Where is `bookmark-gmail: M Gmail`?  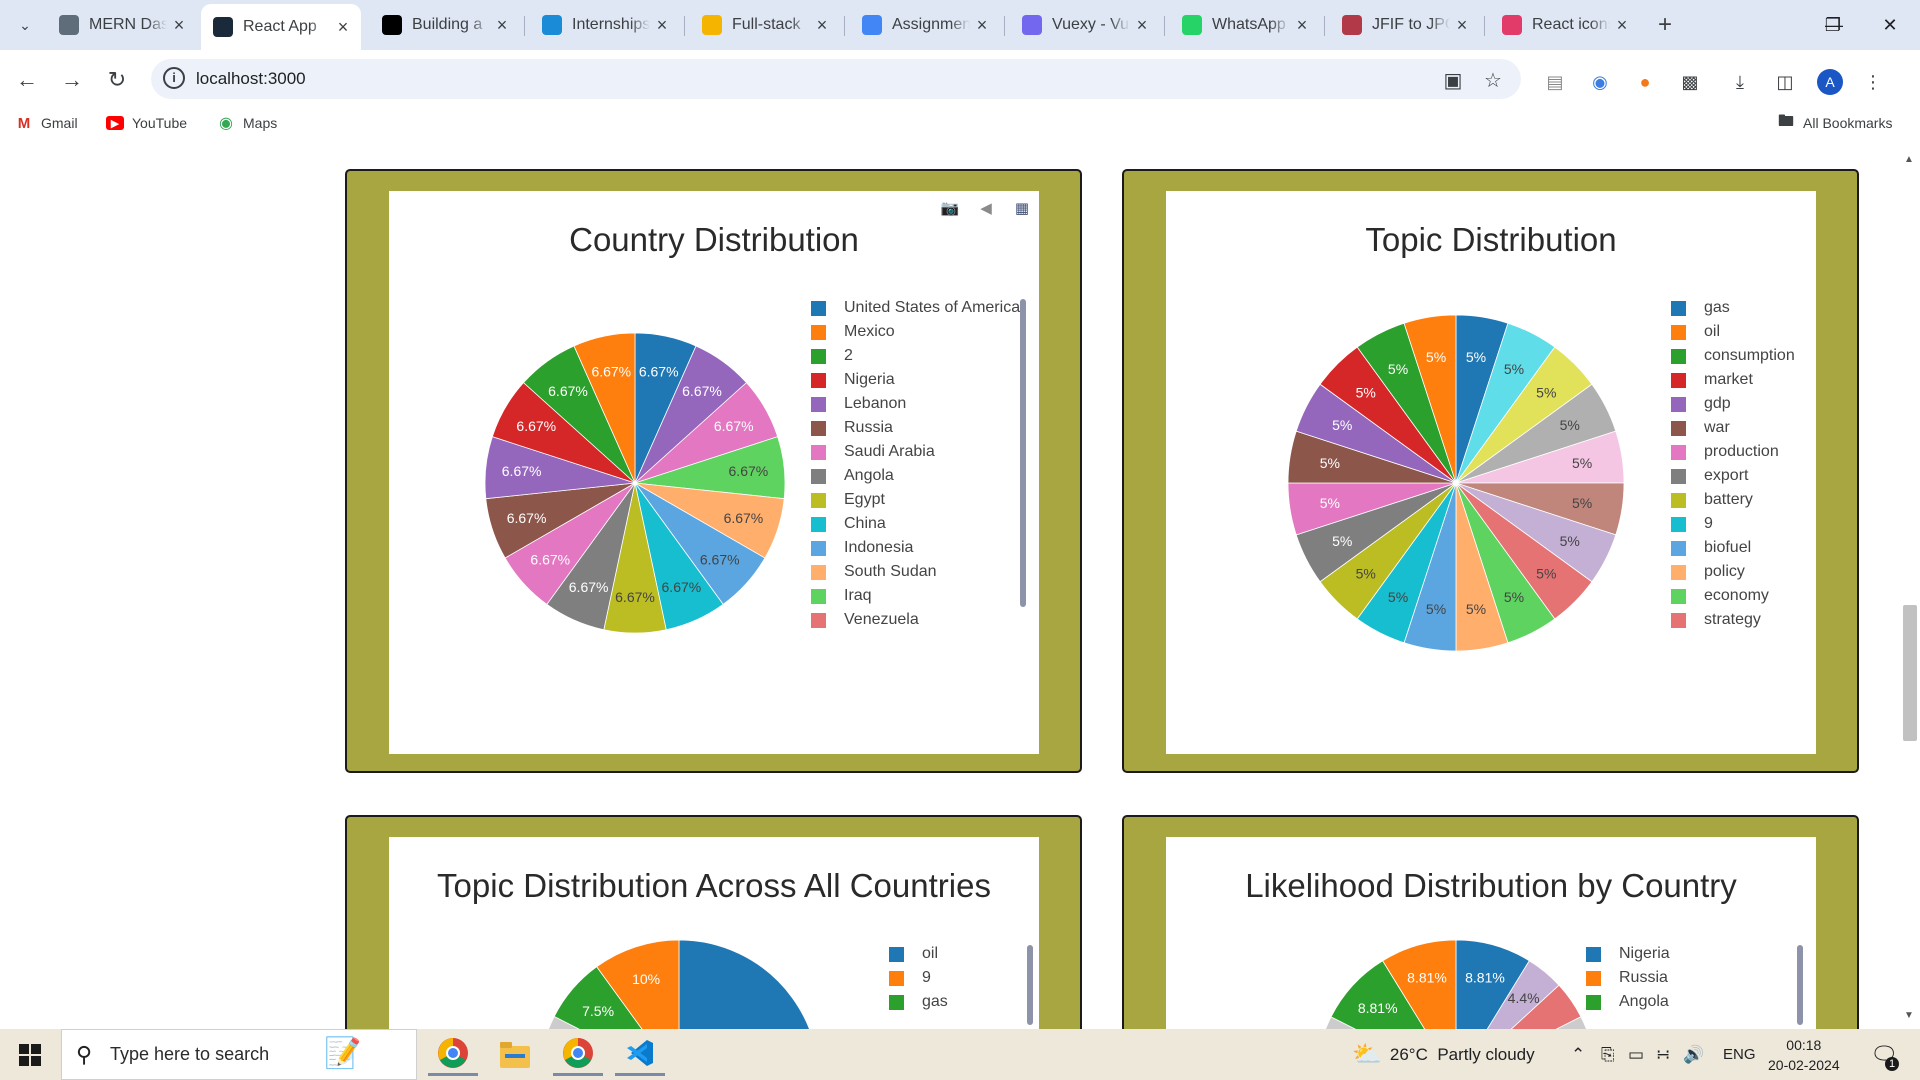 bookmark-gmail: M Gmail is located at coordinates (46, 123).